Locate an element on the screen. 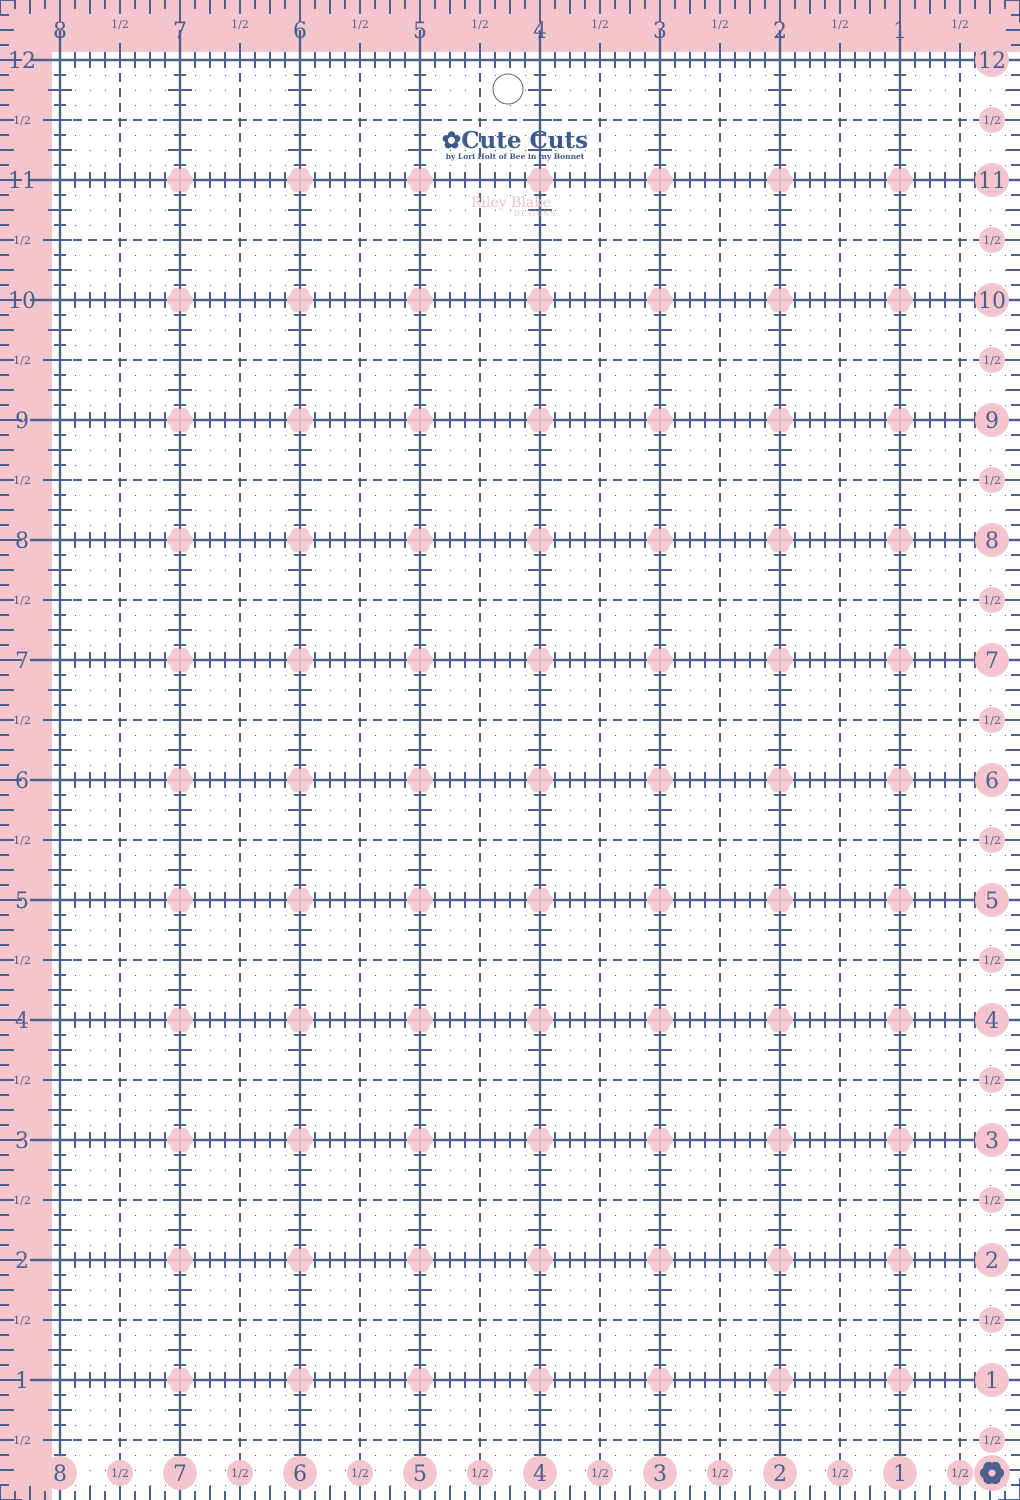 This screenshot has height=1500, width=1020. right-scale-label: 8 is located at coordinates (992, 541).